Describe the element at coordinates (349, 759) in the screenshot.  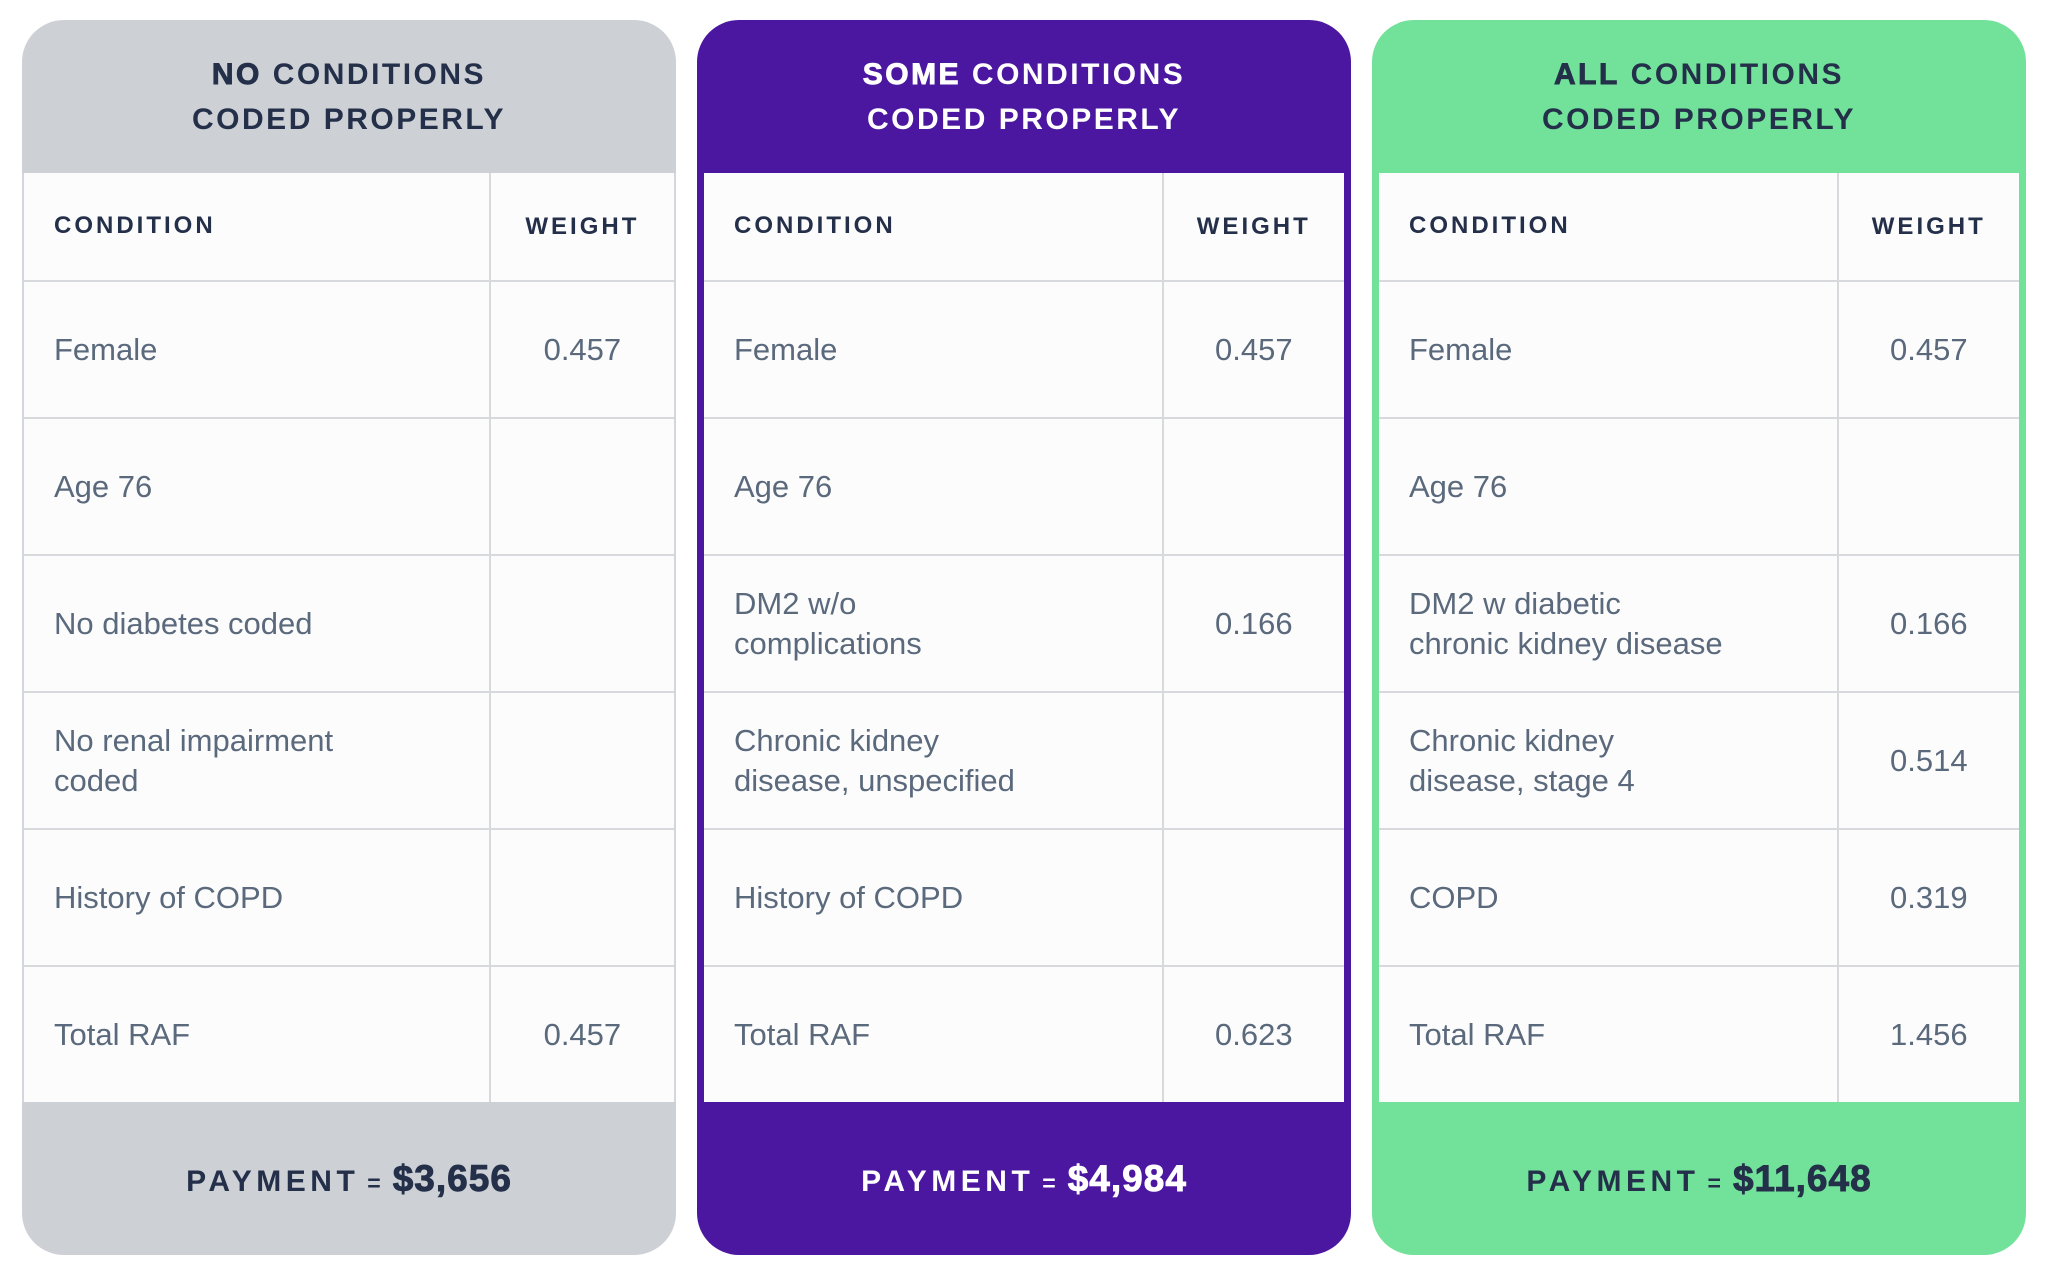
I see `table-row: No renal impairment coded` at that location.